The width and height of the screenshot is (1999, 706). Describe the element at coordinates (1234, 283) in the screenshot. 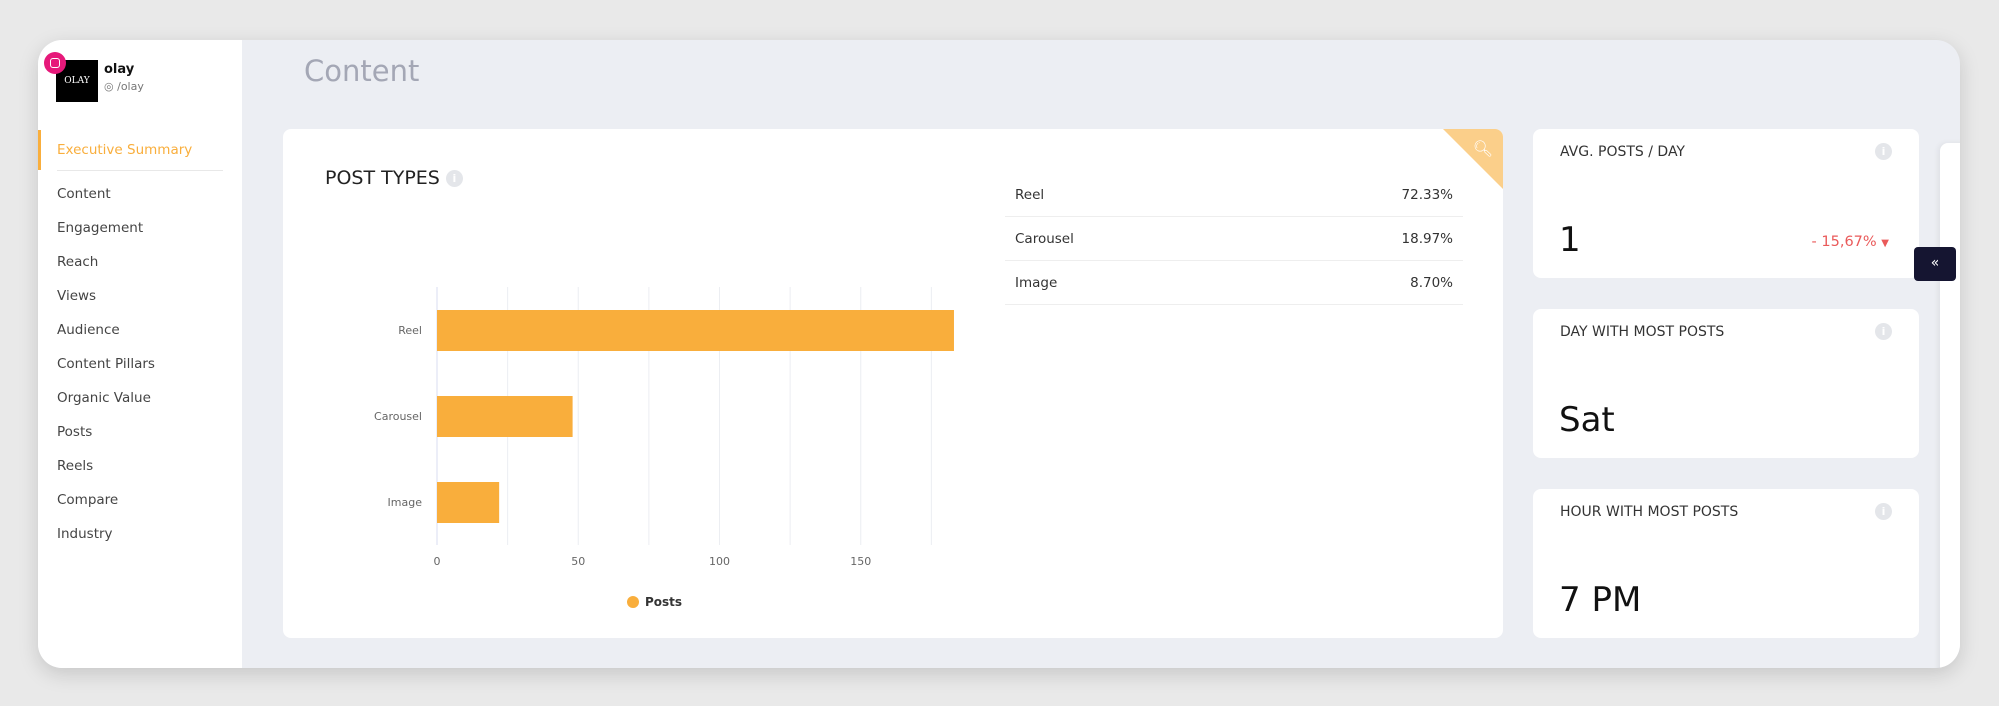

I see `table-row: Image 8.70%` at that location.